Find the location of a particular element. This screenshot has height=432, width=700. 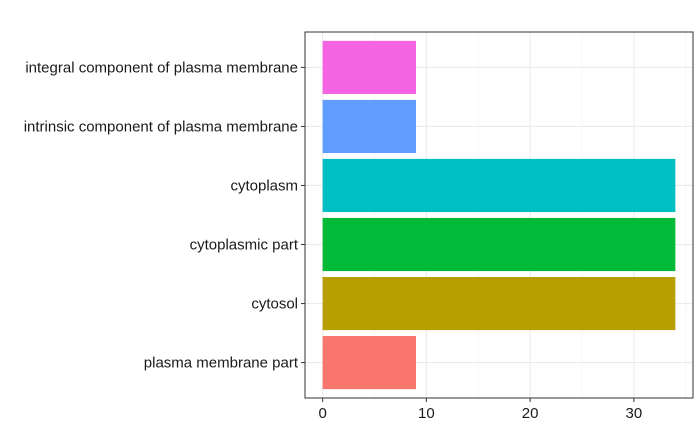

y-tick-label-intrinsic-component-of-plasma-membrane: intrinsic component of plasma membrane is located at coordinates (161, 126).